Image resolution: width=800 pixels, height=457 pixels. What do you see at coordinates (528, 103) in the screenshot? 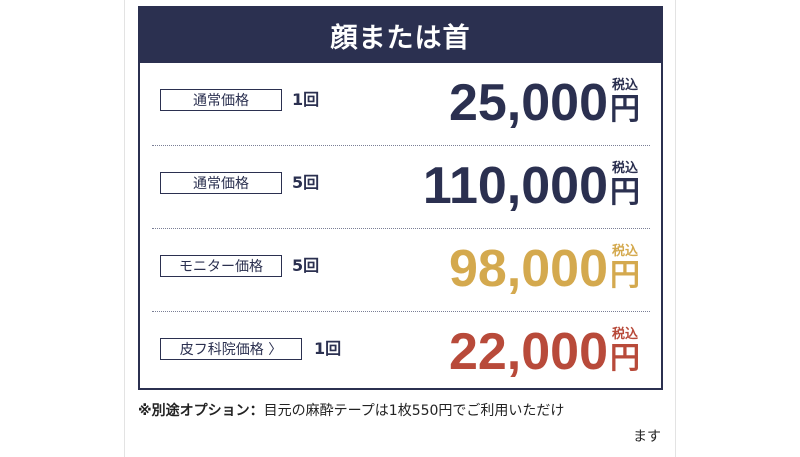
I see `price-value: 25,000` at bounding box center [528, 103].